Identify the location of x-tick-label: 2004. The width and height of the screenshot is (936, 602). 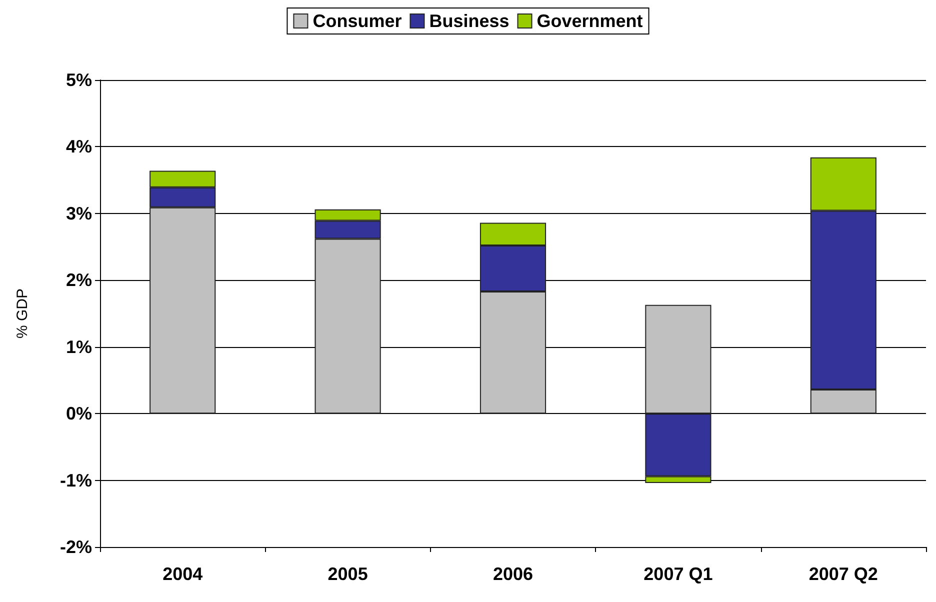
(182, 574).